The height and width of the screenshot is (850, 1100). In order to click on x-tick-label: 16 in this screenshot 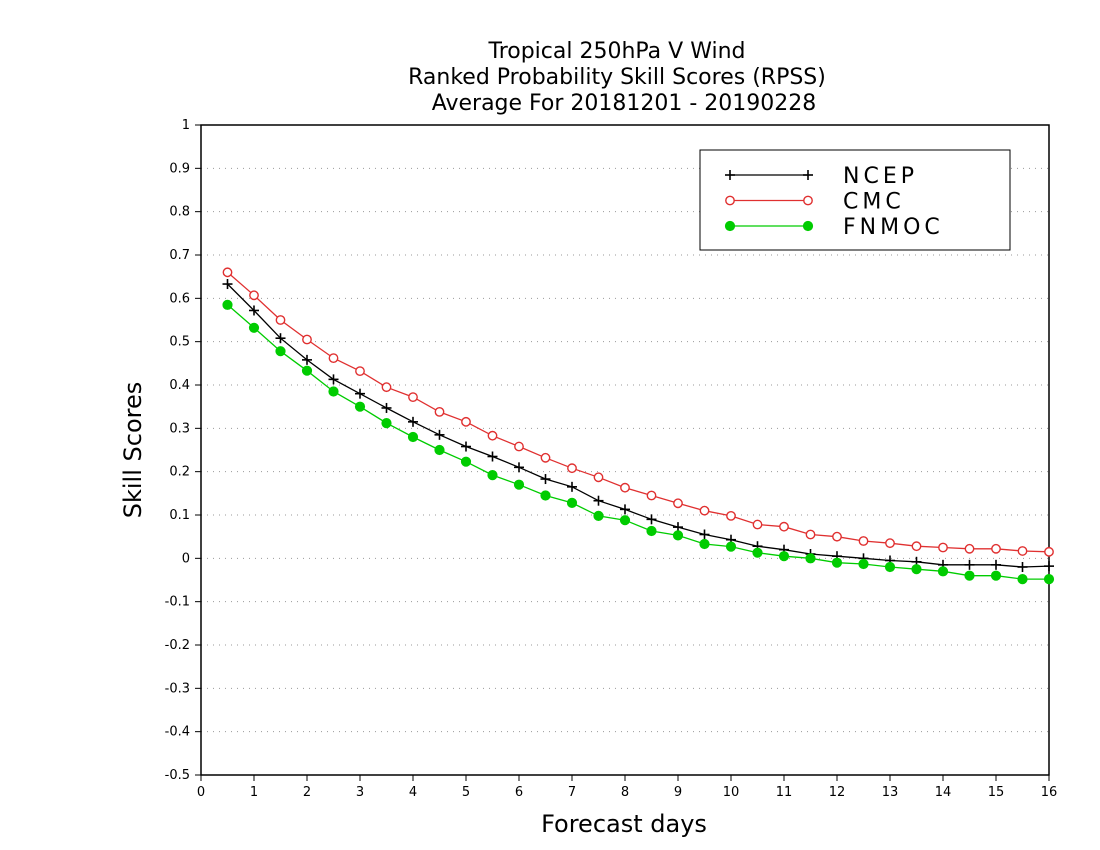, I will do `click(1049, 792)`.